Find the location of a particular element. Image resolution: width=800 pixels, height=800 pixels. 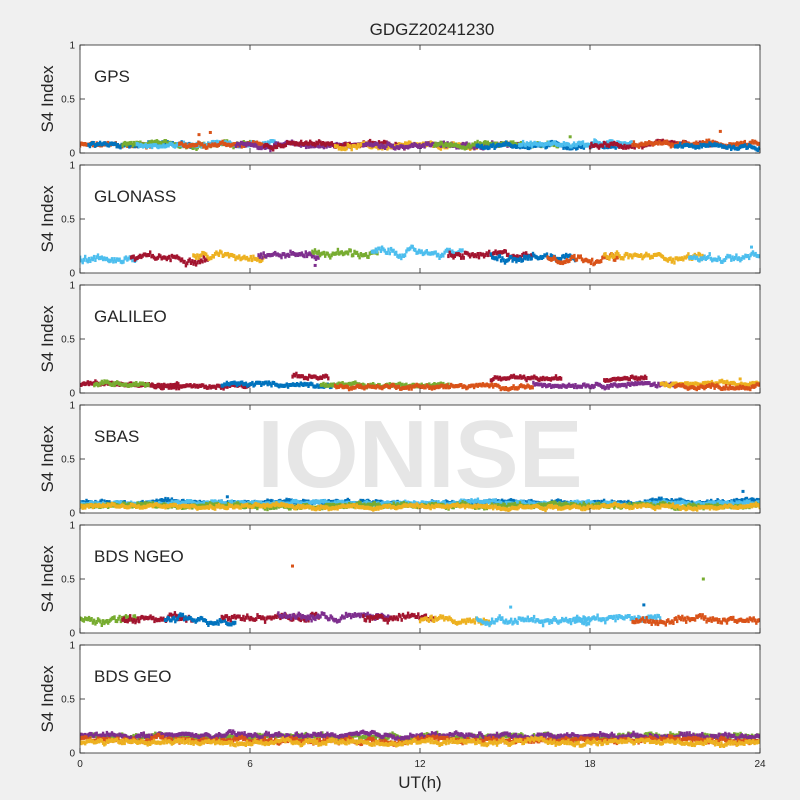

y-tick-label: 1 is located at coordinates (72, 166).